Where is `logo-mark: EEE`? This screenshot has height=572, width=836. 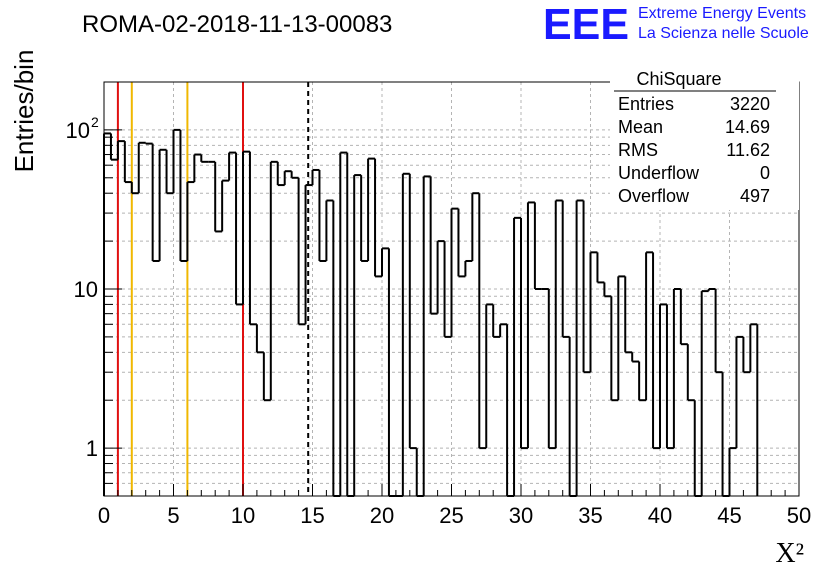
logo-mark: EEE is located at coordinates (586, 24).